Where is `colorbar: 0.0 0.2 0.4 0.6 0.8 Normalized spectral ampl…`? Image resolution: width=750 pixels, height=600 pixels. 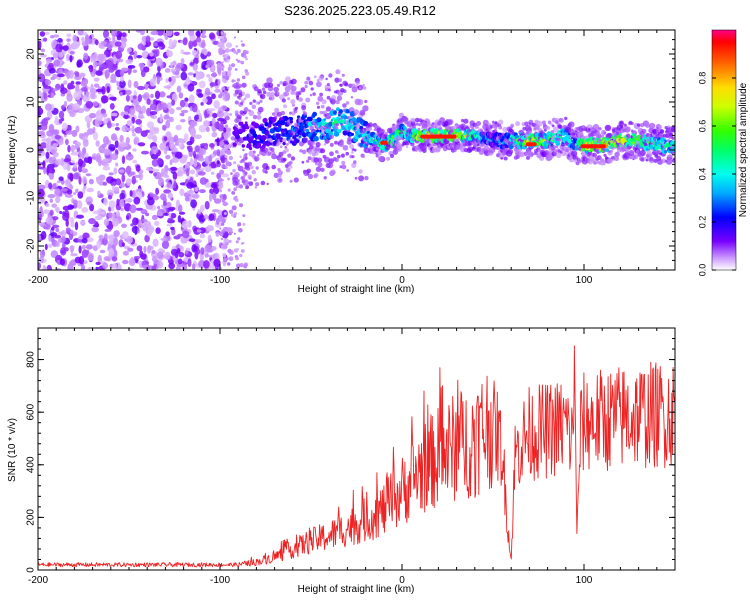 colorbar: 0.0 0.2 0.4 0.6 0.8 Normalized spectral ampl… is located at coordinates (723, 152).